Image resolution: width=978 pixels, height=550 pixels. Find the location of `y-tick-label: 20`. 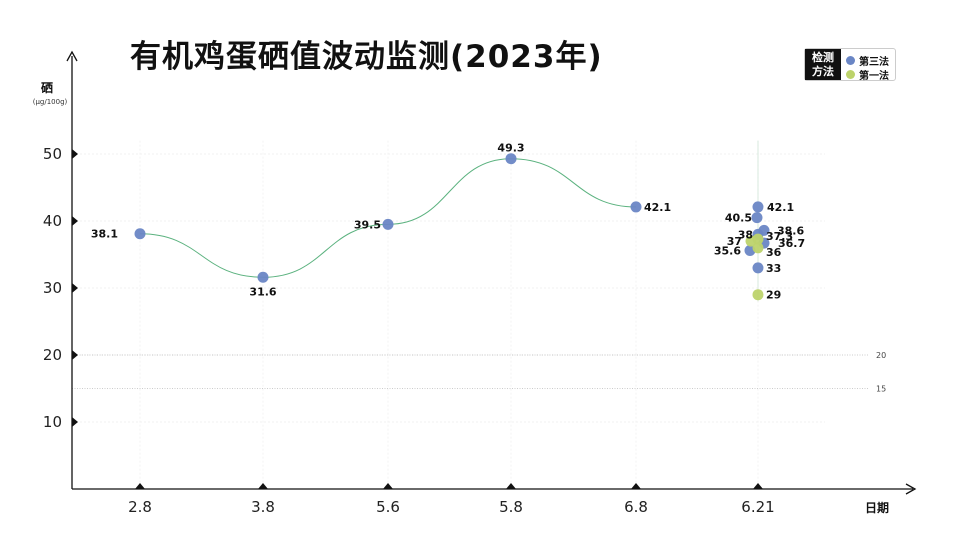

y-tick-label: 20 is located at coordinates (52, 355).